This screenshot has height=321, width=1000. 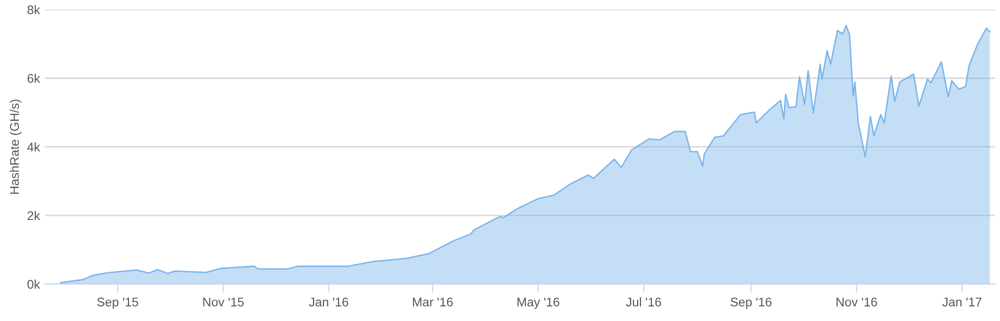 I want to click on x-tick-label: May '16, so click(x=539, y=303).